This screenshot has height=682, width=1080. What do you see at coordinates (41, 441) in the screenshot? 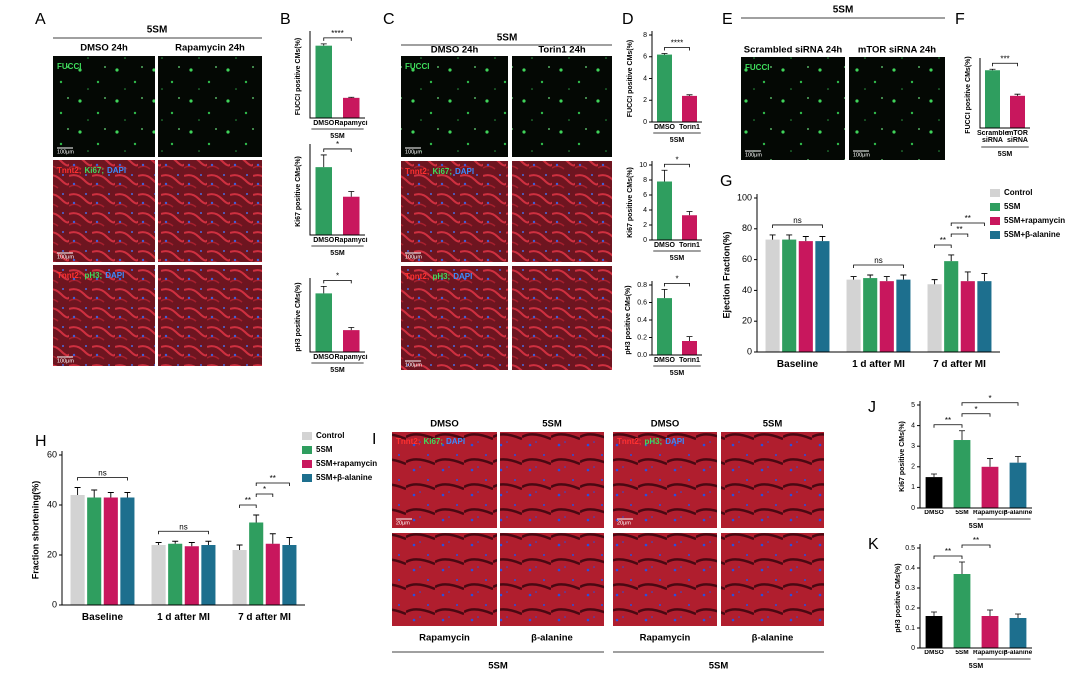
I see `panel-letter: H` at bounding box center [41, 441].